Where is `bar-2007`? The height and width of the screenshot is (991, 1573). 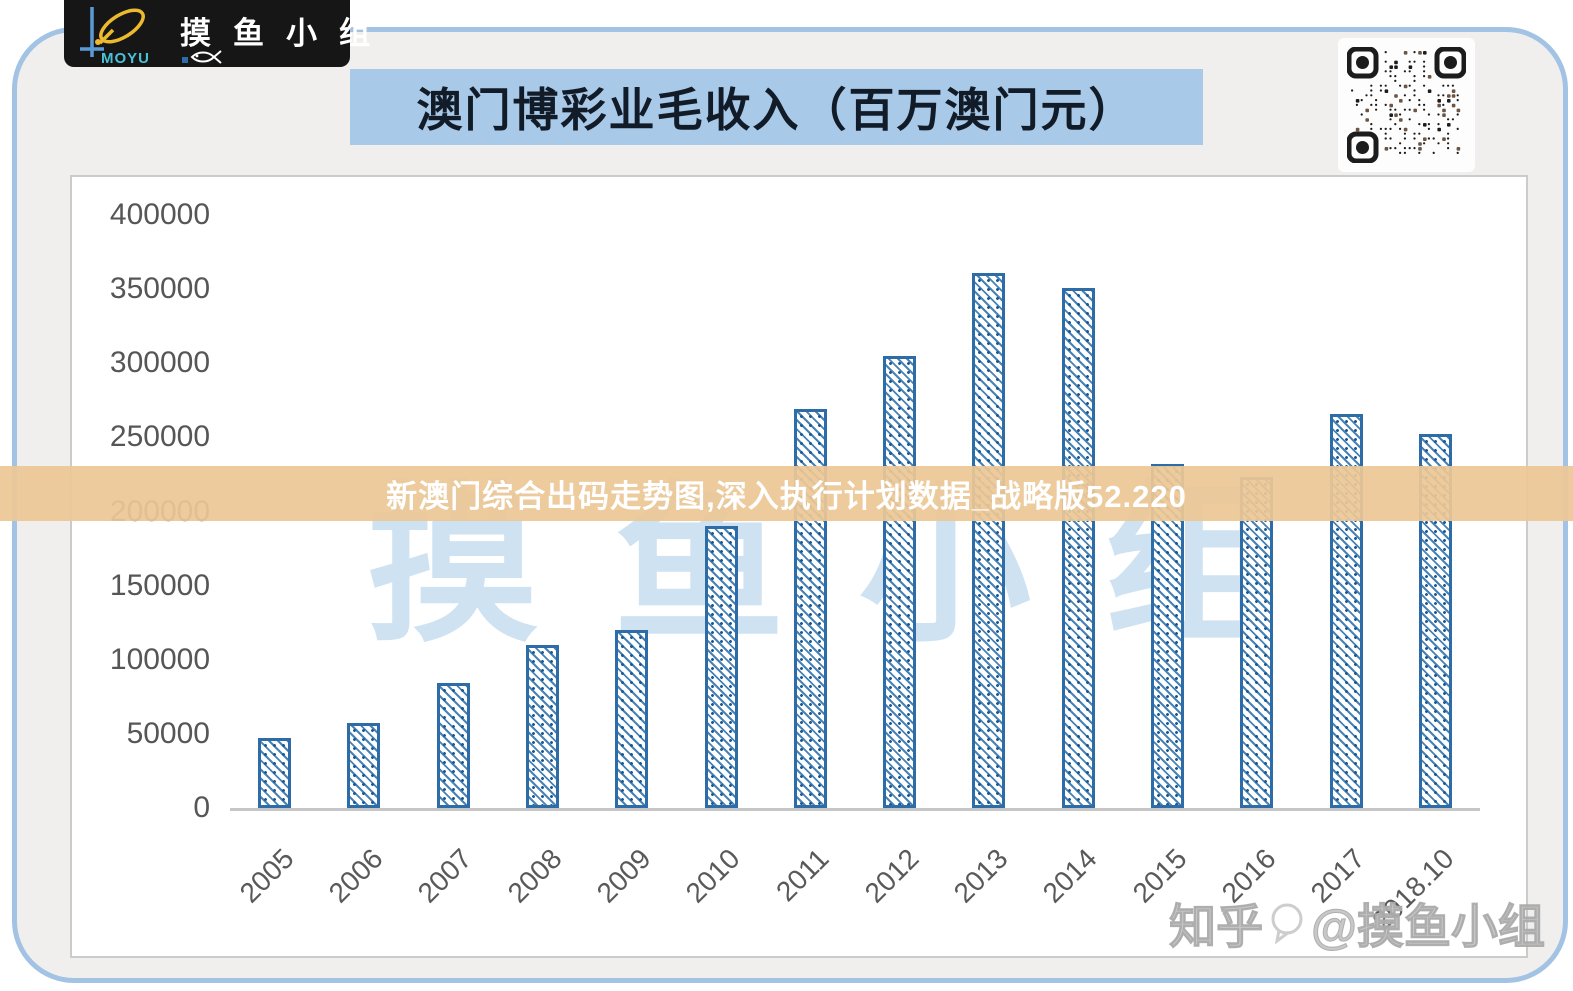
bar-2007 is located at coordinates (453, 745).